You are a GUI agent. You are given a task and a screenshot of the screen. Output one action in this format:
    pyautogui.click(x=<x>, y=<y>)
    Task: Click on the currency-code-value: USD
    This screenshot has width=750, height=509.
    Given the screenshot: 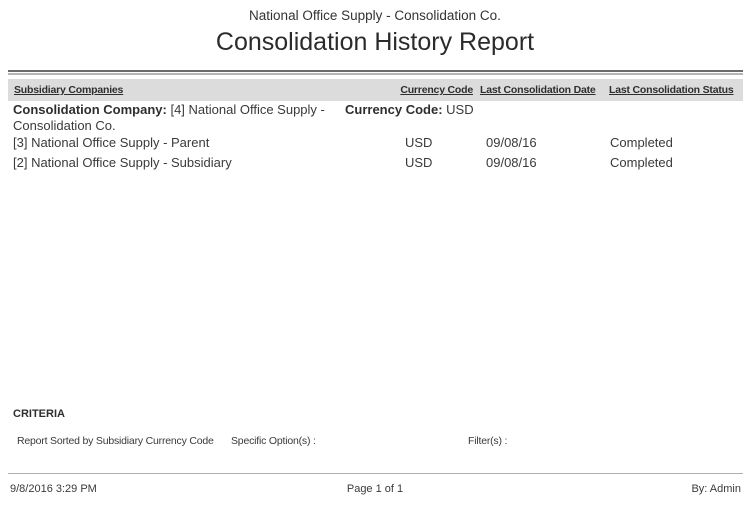 What is the action you would take?
    pyautogui.click(x=460, y=109)
    